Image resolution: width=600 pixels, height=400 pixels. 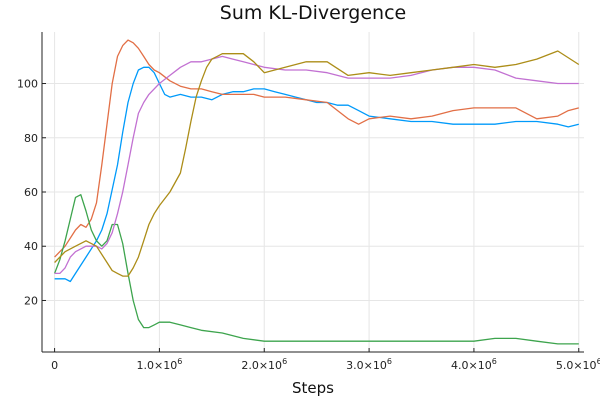 I want to click on y-tick-label: 40, so click(x=31, y=246).